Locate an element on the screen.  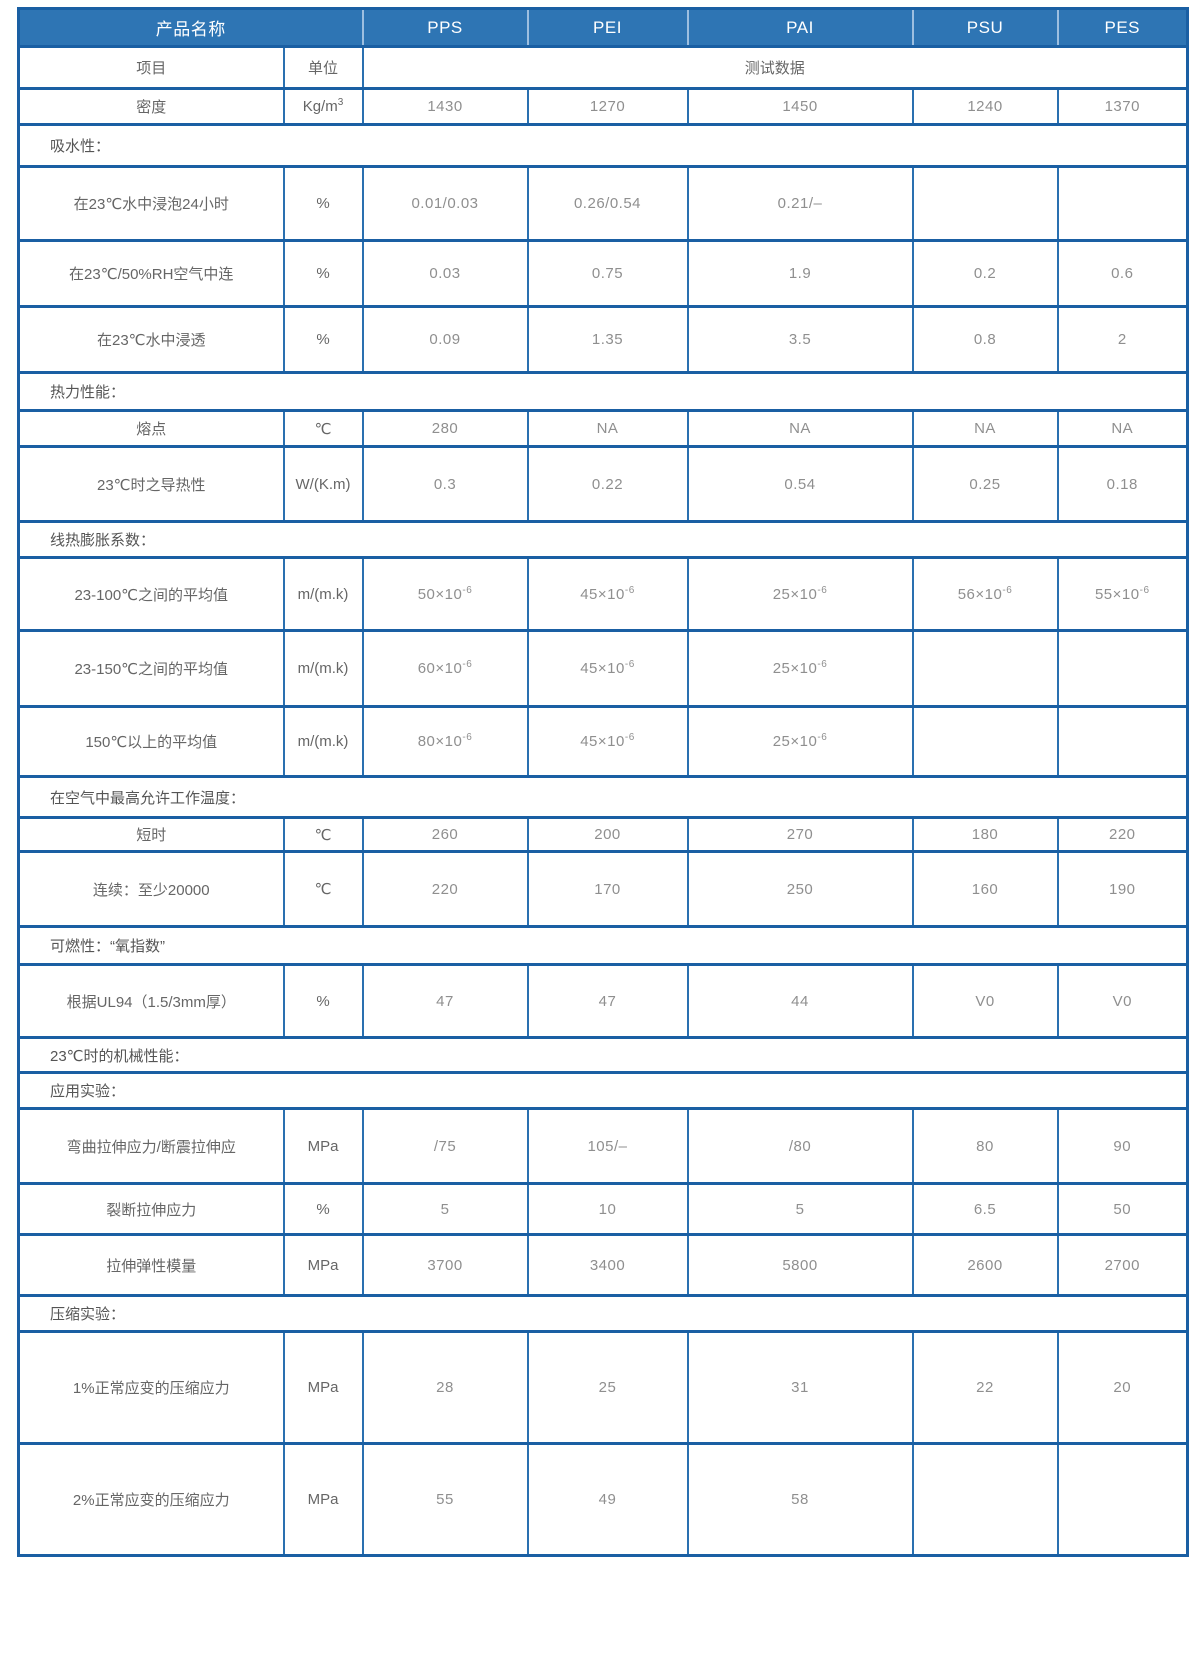
row-label-cell: 1%正常应变的压缩应力 is located at coordinates (151, 1387).